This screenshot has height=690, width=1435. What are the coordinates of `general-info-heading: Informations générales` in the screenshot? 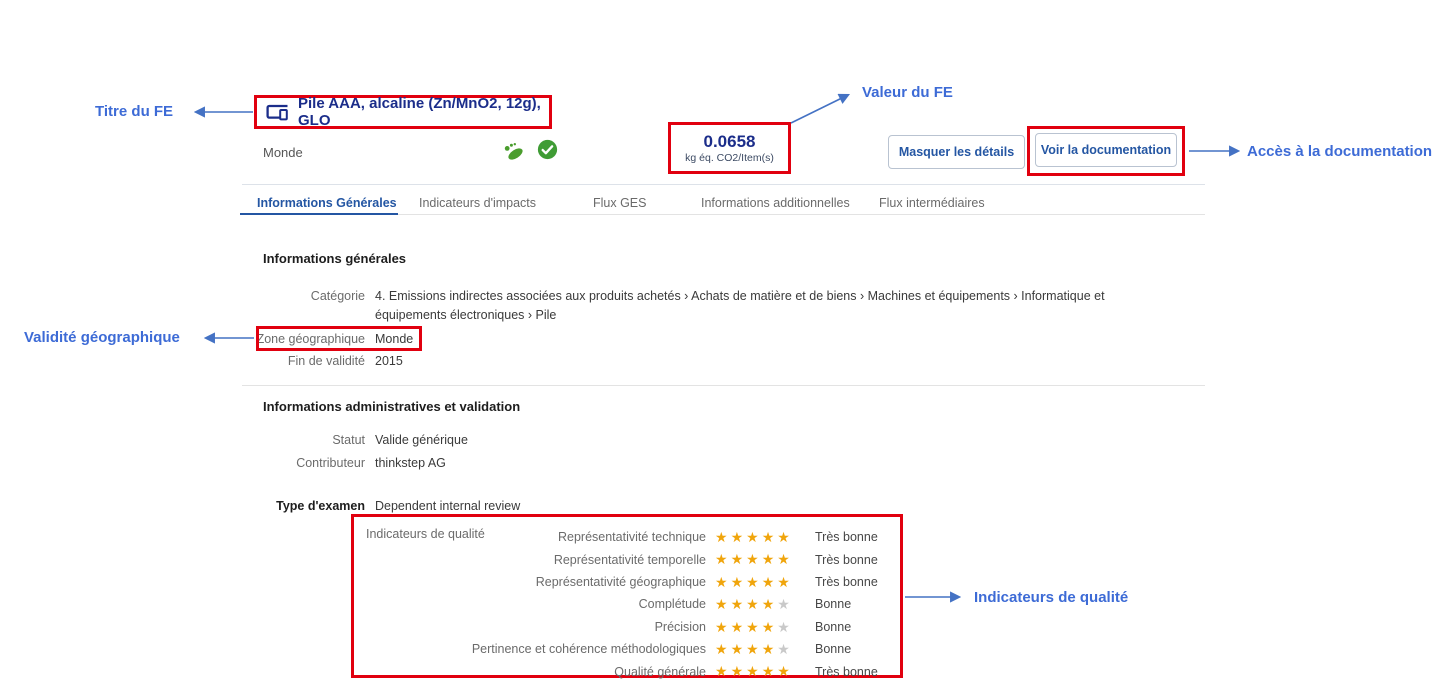 It's located at (335, 258).